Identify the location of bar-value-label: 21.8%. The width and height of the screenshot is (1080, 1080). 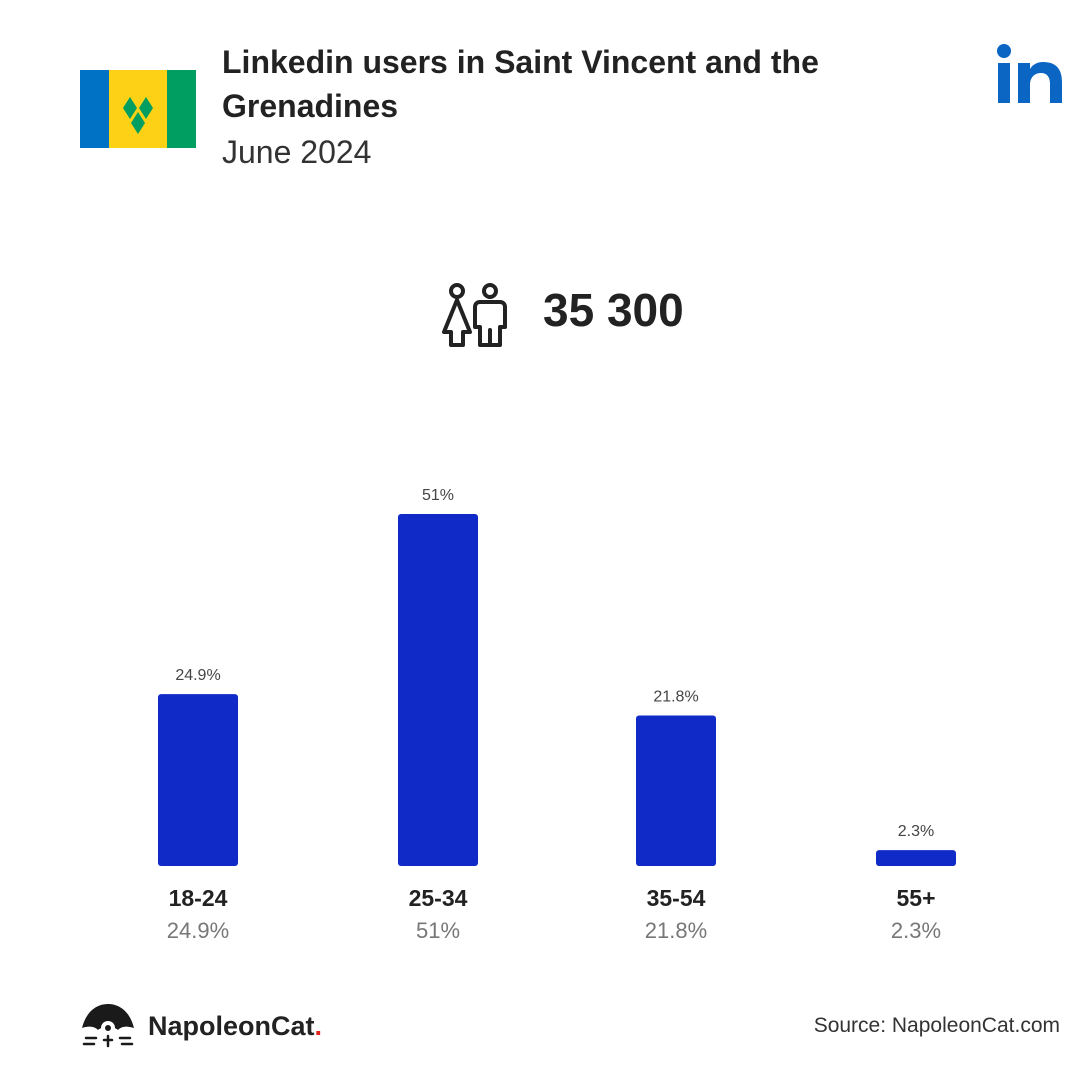
(675, 697).